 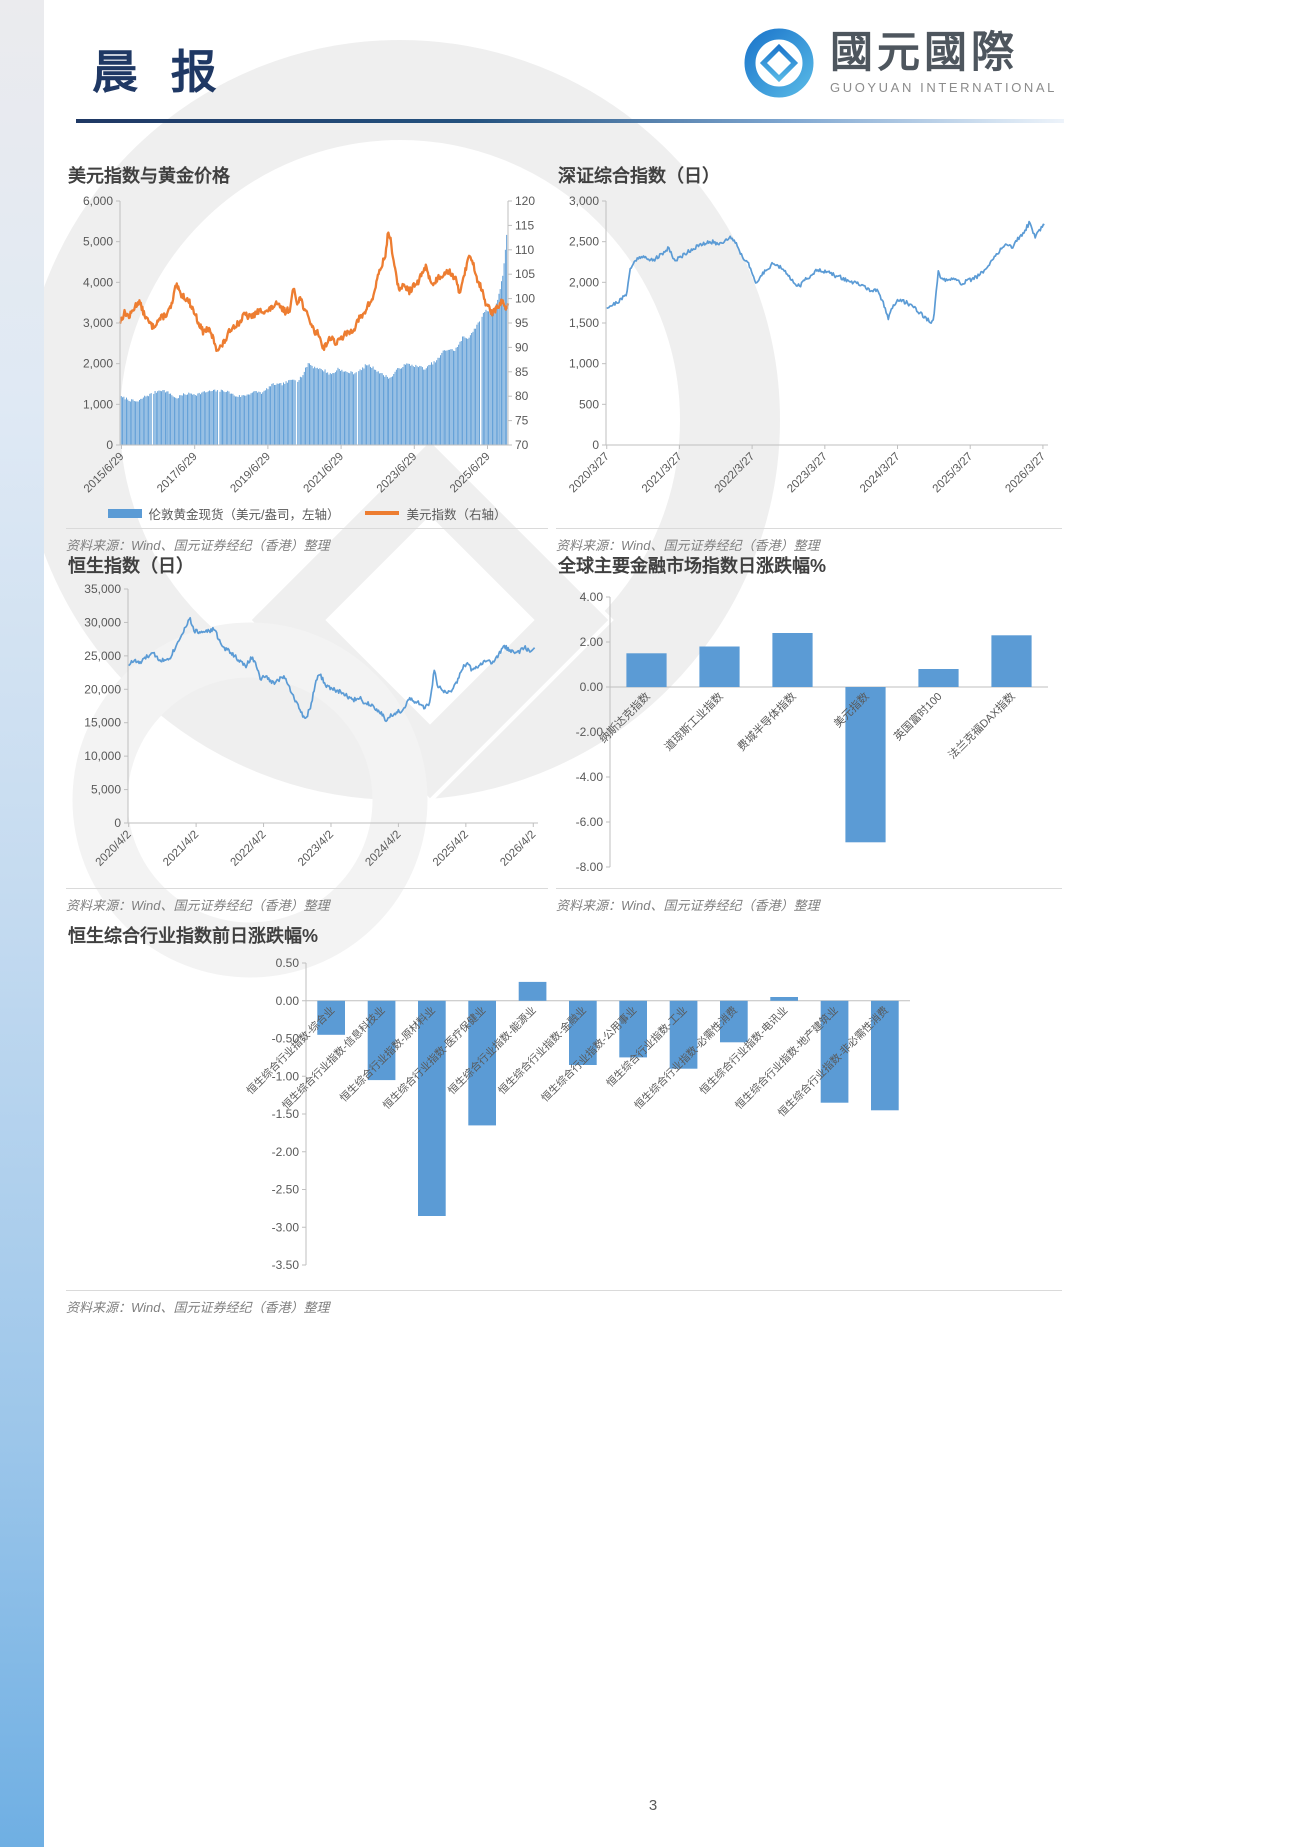 What do you see at coordinates (589, 473) in the screenshot?
I see `svg-text: 2020/3/27` at bounding box center [589, 473].